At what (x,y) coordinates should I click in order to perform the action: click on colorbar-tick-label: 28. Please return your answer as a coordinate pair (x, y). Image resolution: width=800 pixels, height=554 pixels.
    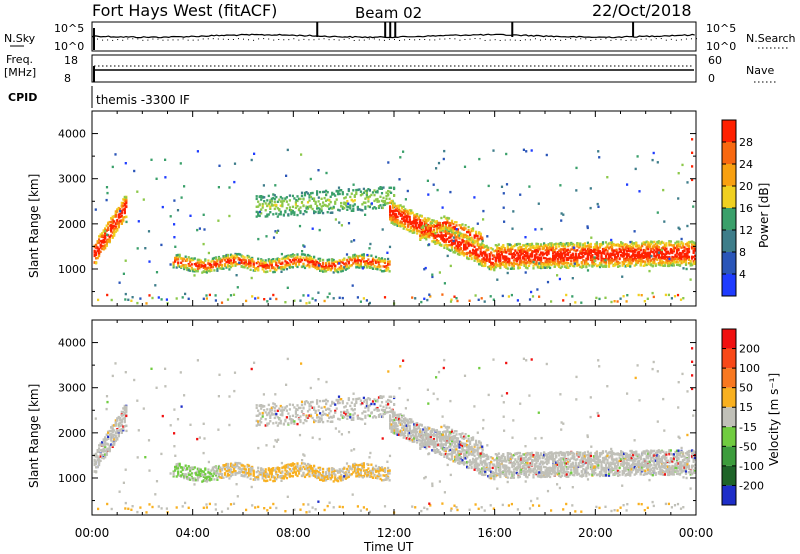
    Looking at the image, I should click on (746, 142).